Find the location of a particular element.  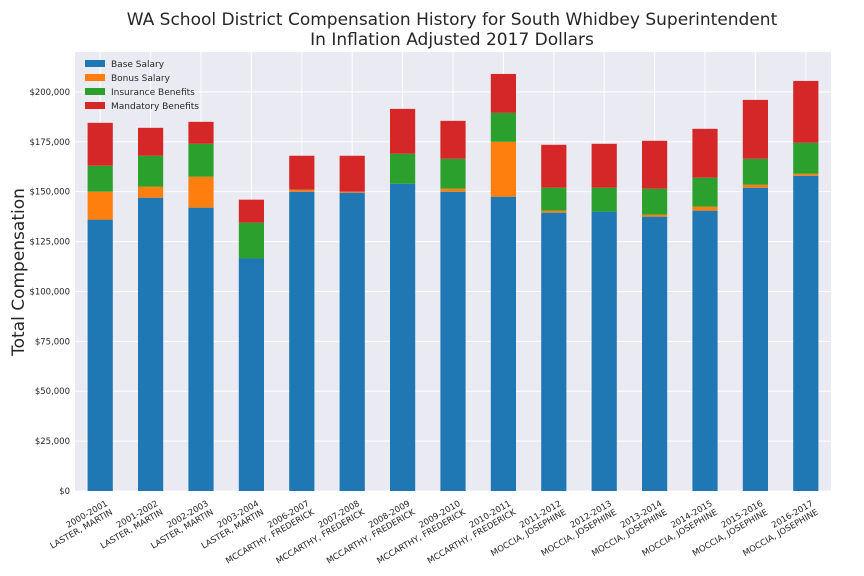

y-tick-label: $25,000 is located at coordinates (52, 442).